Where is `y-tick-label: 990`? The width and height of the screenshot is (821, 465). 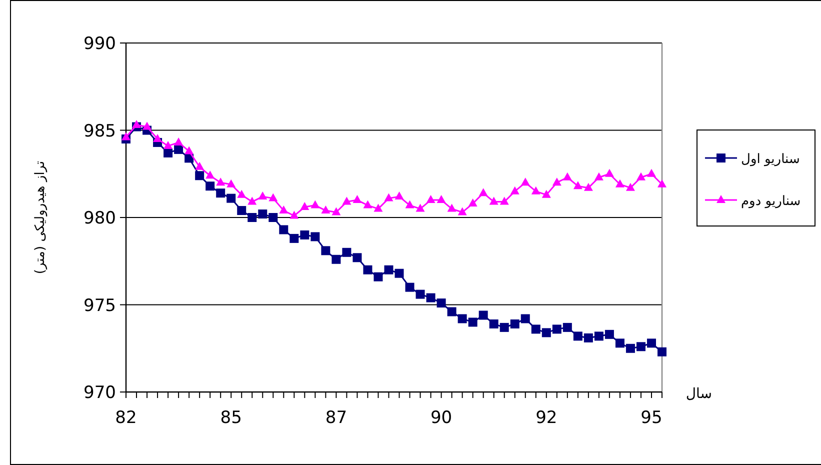
y-tick-label: 990 is located at coordinates (100, 44).